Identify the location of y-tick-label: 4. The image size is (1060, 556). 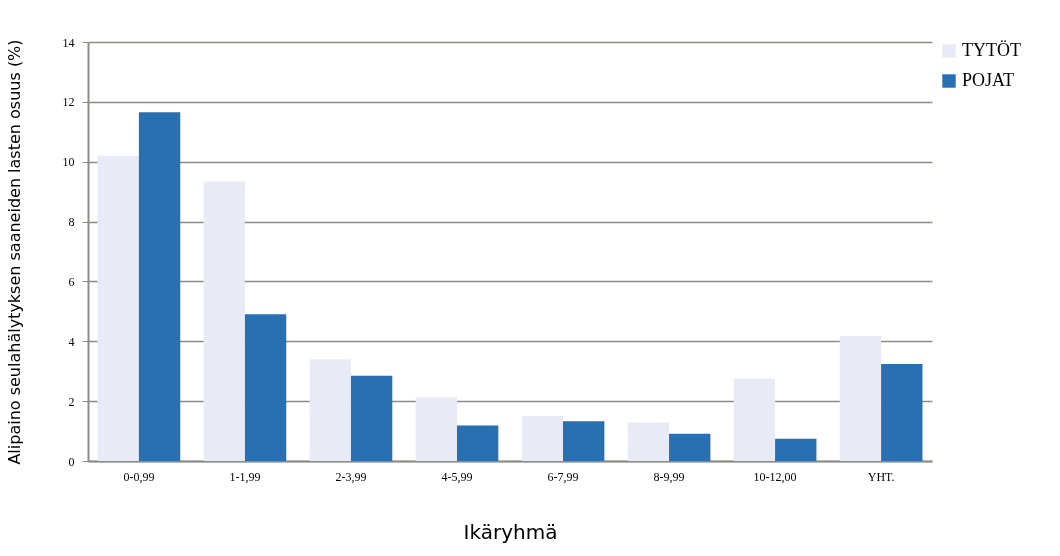
(71, 341).